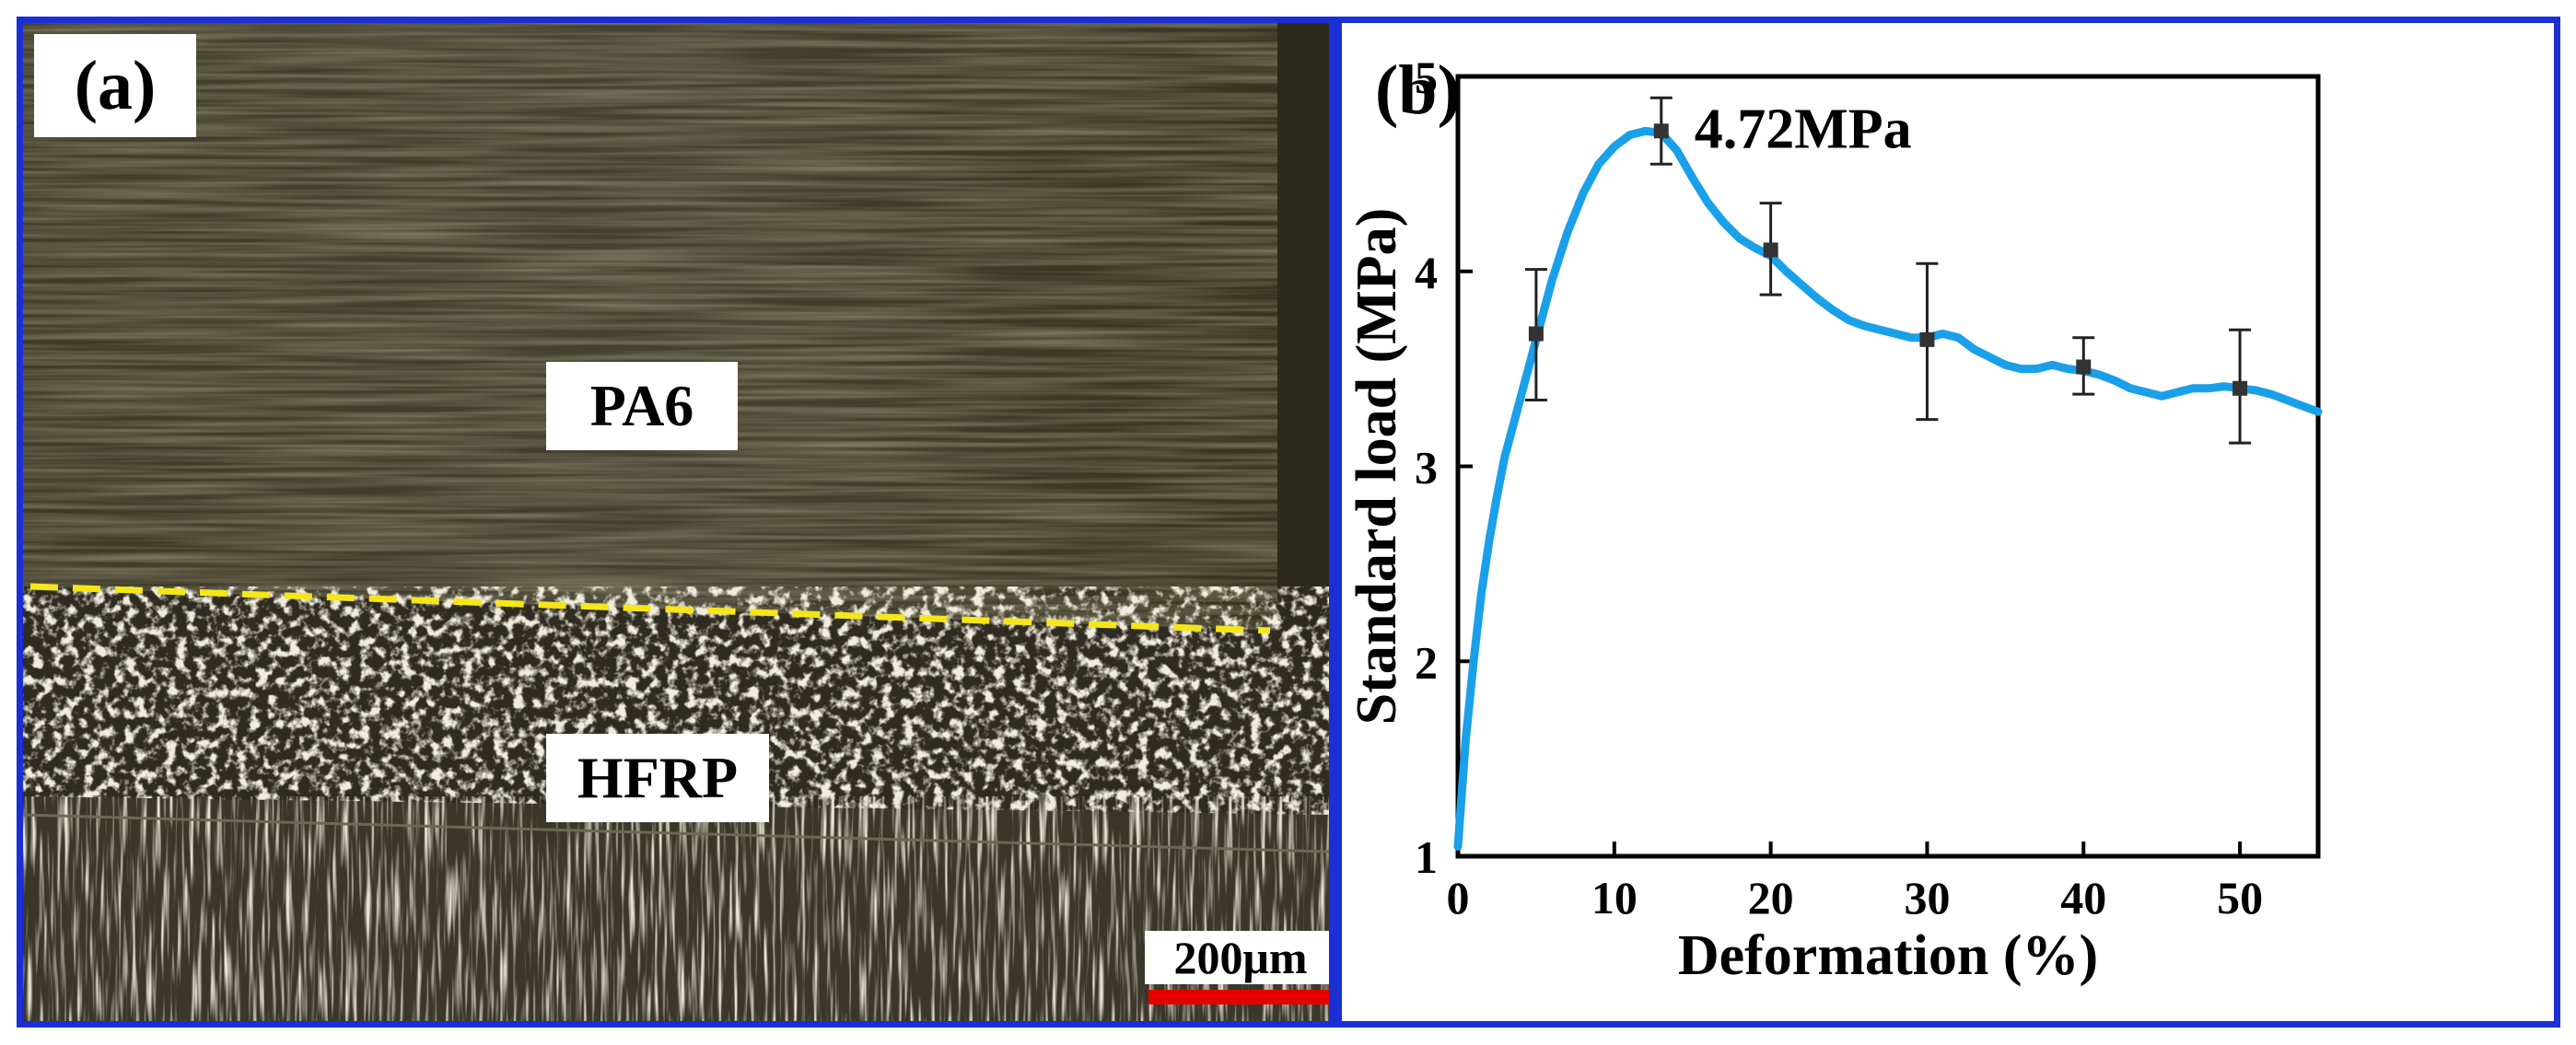 Image resolution: width=2576 pixels, height=1045 pixels. What do you see at coordinates (1927, 897) in the screenshot?
I see `x-tick-label: 30` at bounding box center [1927, 897].